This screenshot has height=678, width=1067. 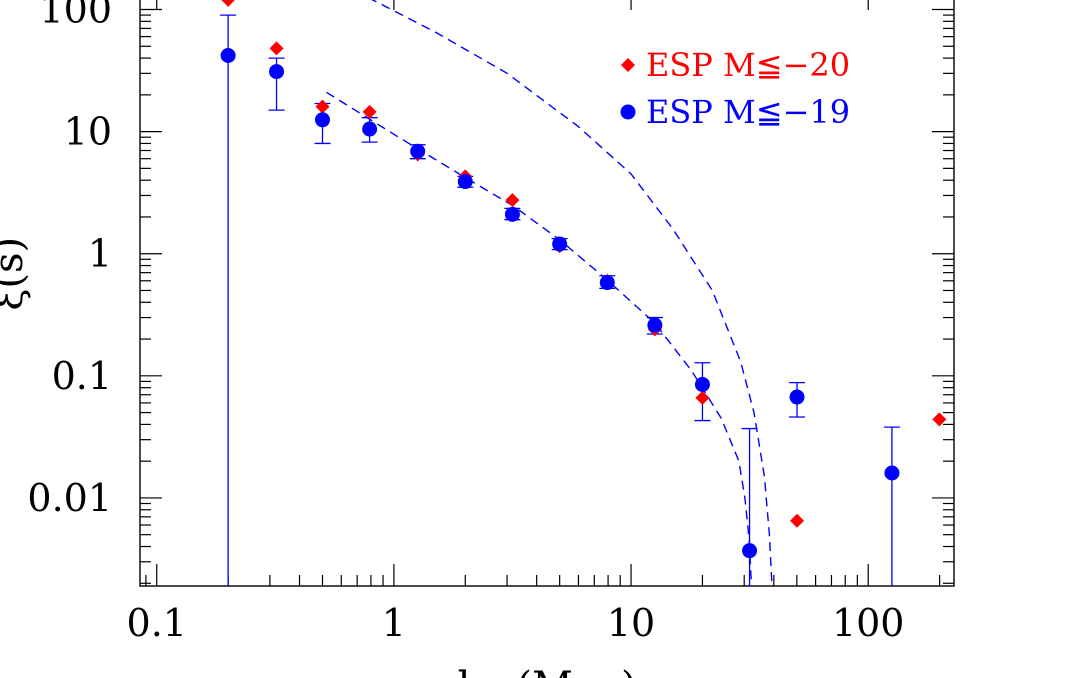 What do you see at coordinates (394, 623) in the screenshot?
I see `x-tick-label: 1` at bounding box center [394, 623].